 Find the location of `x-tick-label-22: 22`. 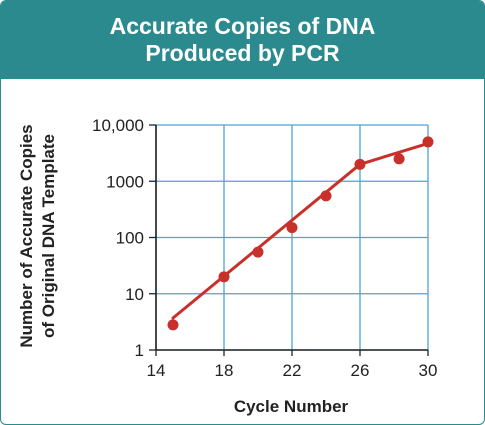

x-tick-label-22: 22 is located at coordinates (292, 370).